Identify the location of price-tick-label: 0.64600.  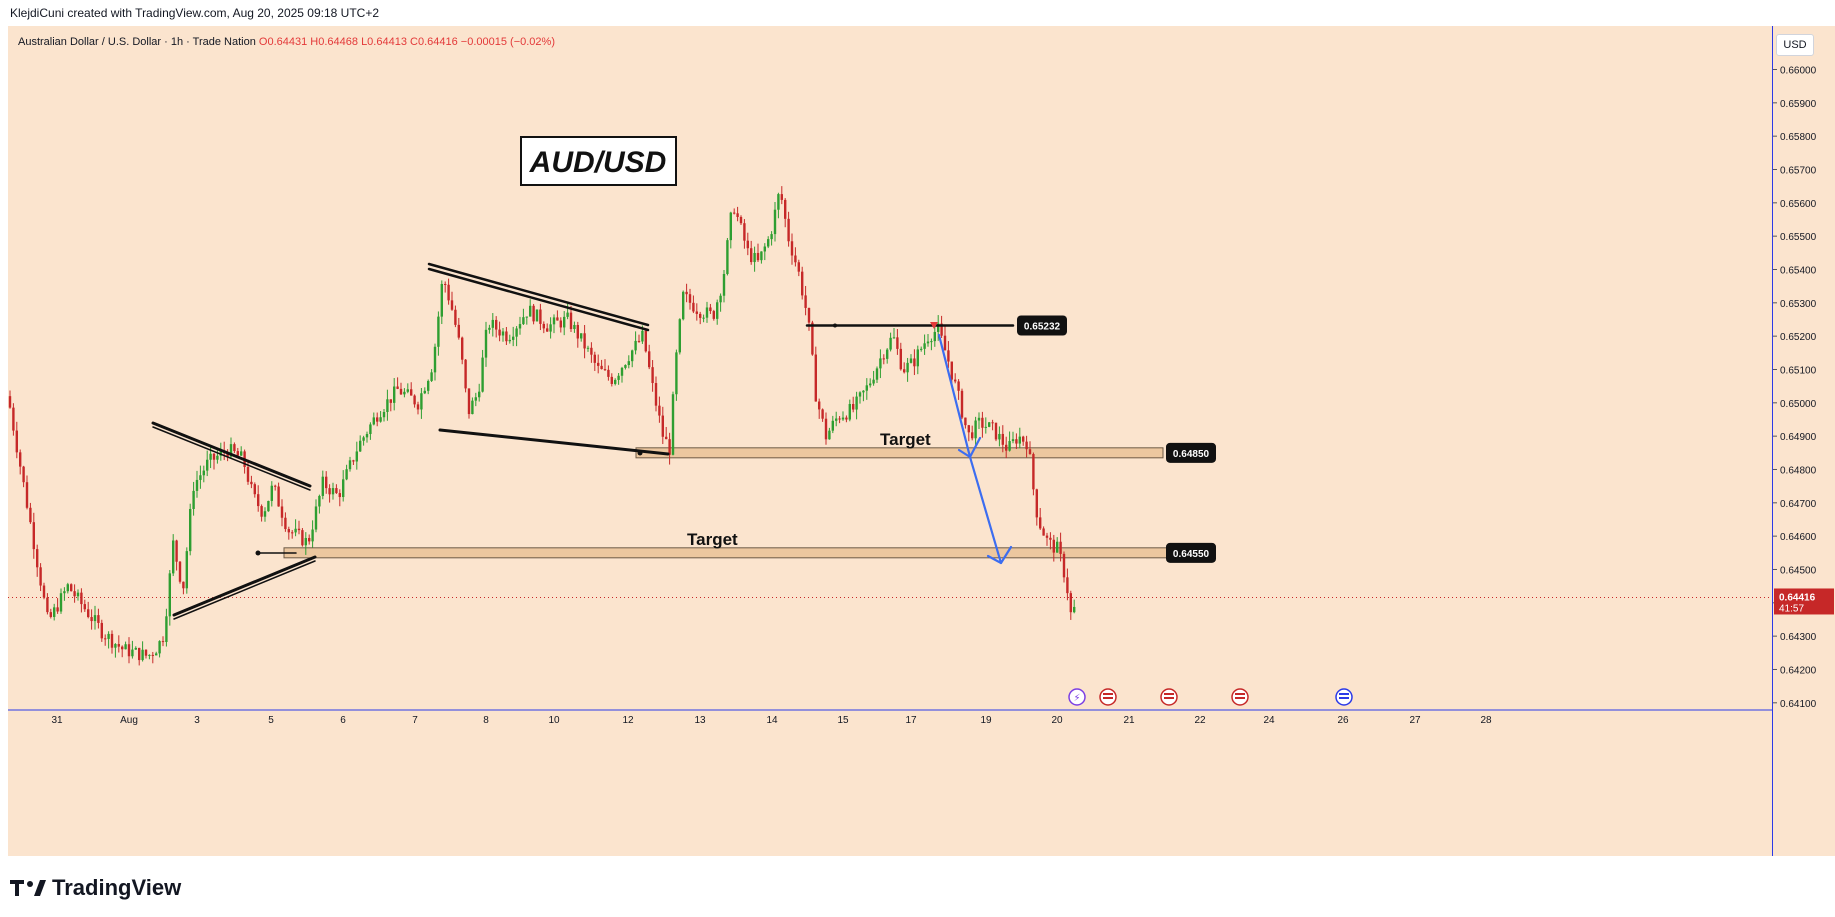
(1798, 537).